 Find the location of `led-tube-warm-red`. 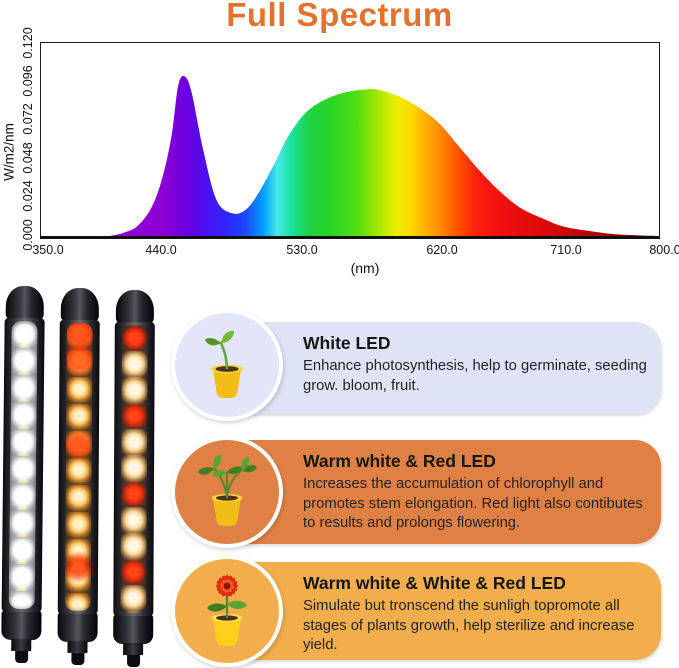

led-tube-warm-red is located at coordinates (78, 476).